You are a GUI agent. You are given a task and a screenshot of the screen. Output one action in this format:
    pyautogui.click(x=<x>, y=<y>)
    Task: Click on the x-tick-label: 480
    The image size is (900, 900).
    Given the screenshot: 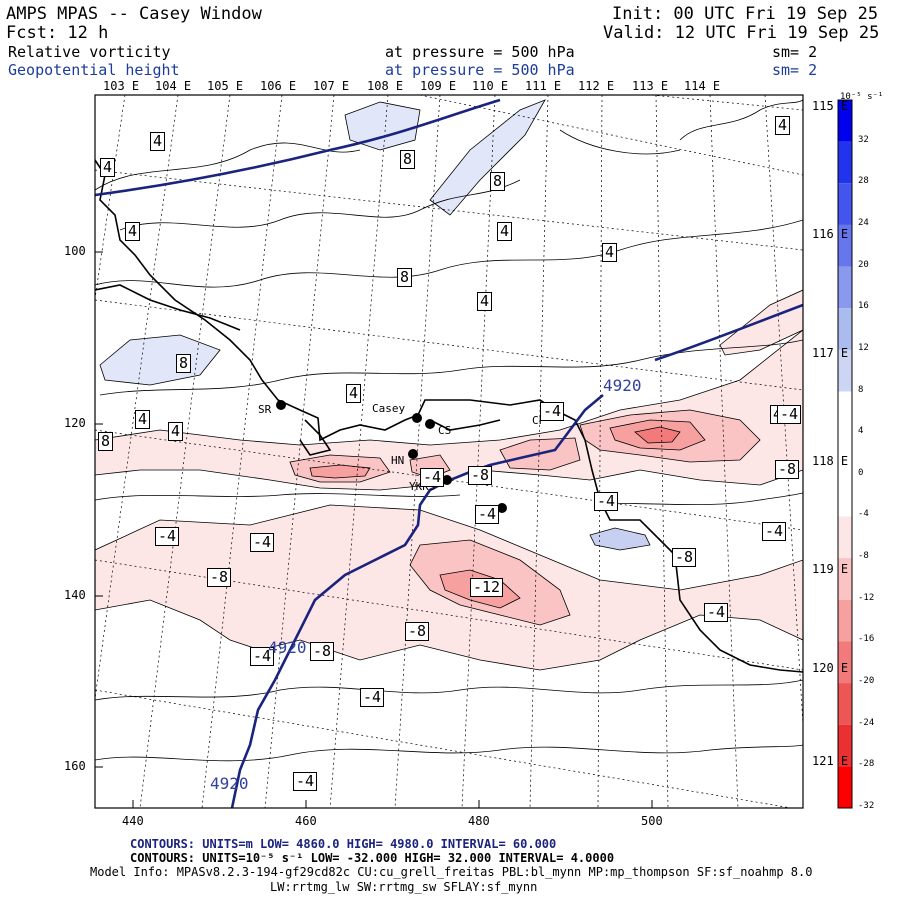 What is the action you would take?
    pyautogui.click(x=479, y=821)
    